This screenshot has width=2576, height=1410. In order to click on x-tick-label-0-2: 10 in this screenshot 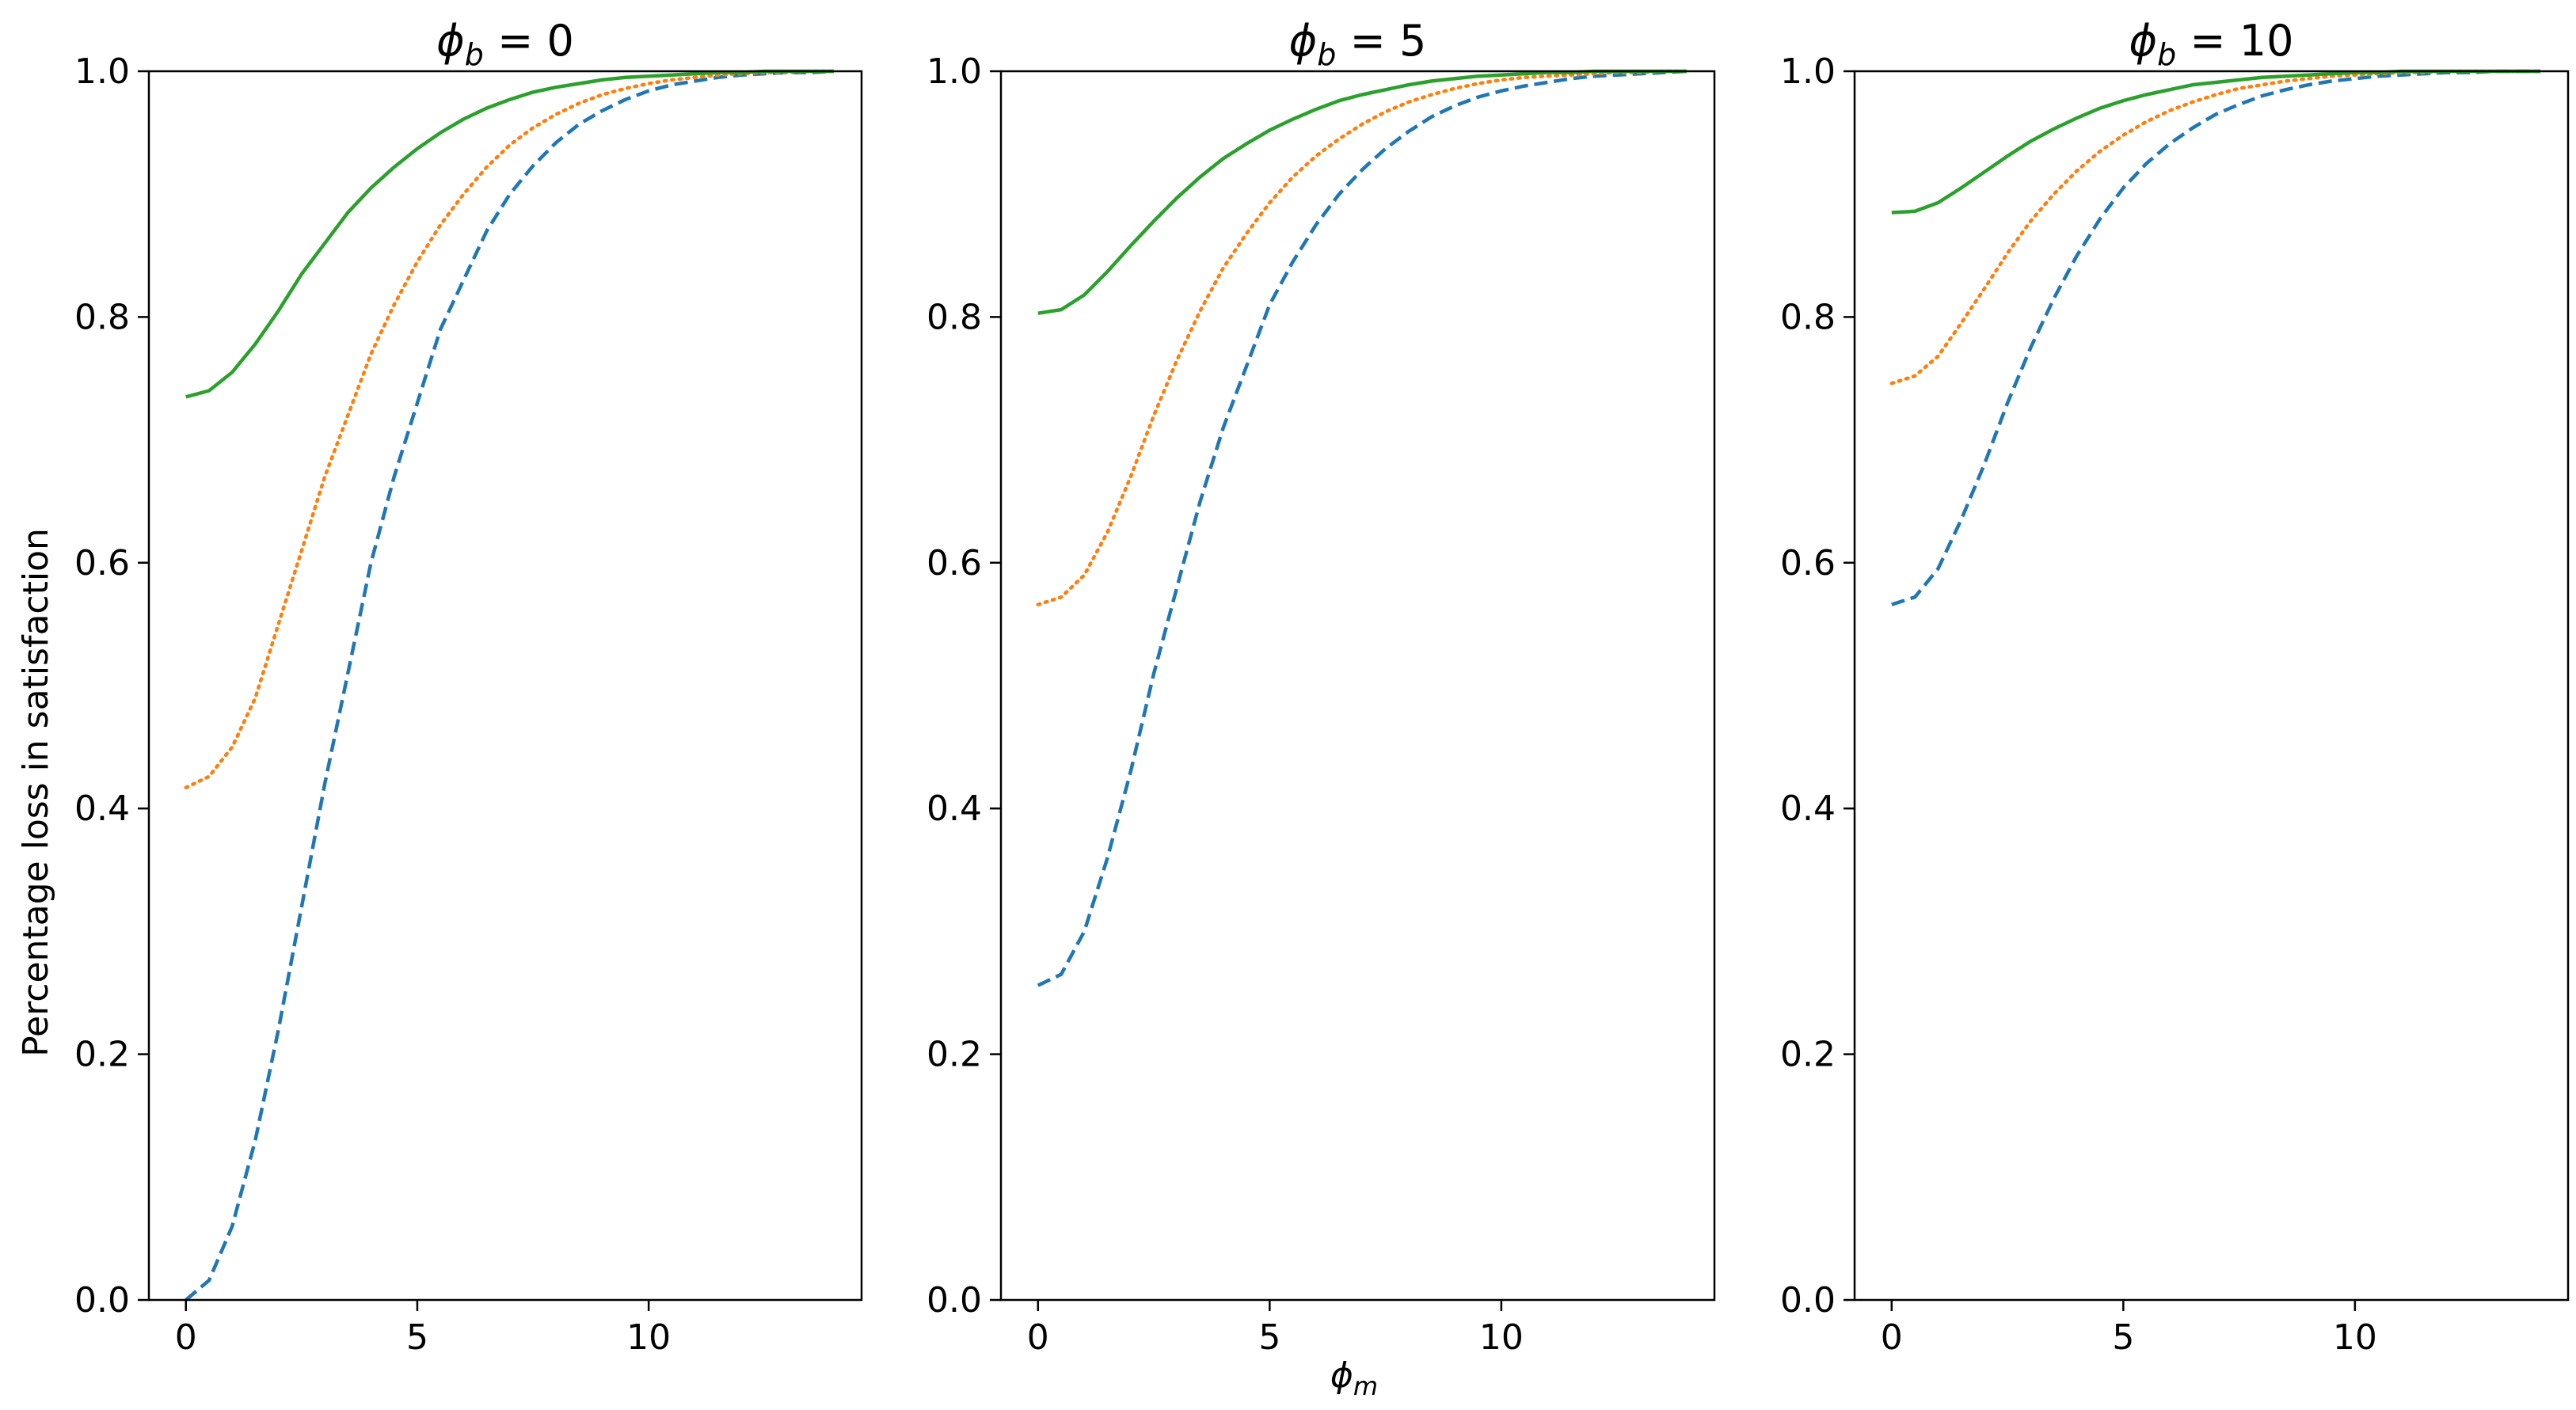, I will do `click(648, 1337)`.